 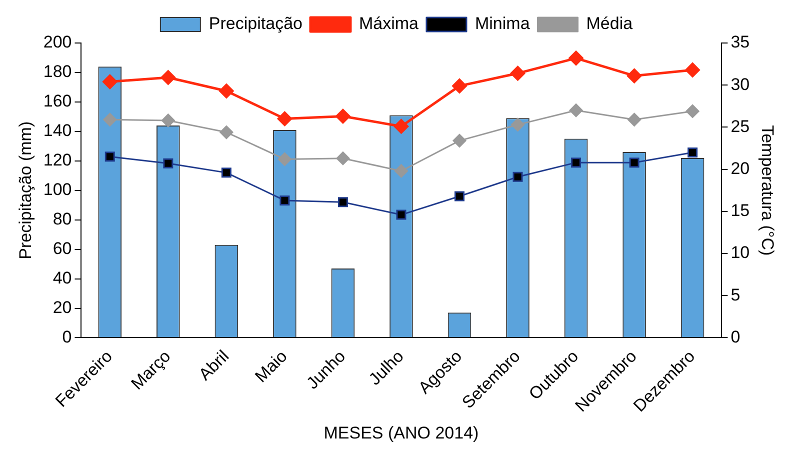 I want to click on y-axis-title: Precipitação (mm), so click(x=25, y=190).